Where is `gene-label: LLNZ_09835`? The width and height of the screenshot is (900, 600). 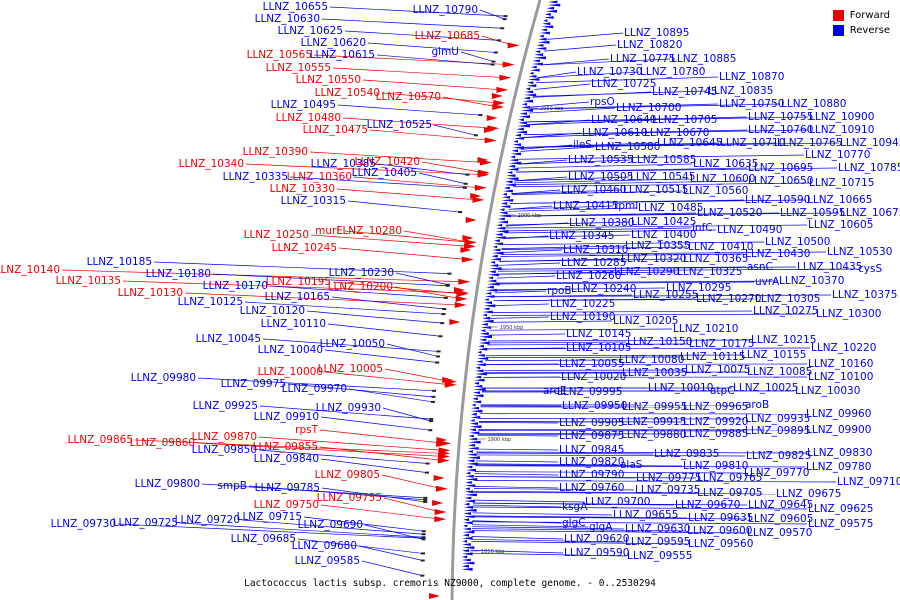 gene-label: LLNZ_09835 is located at coordinates (686, 454).